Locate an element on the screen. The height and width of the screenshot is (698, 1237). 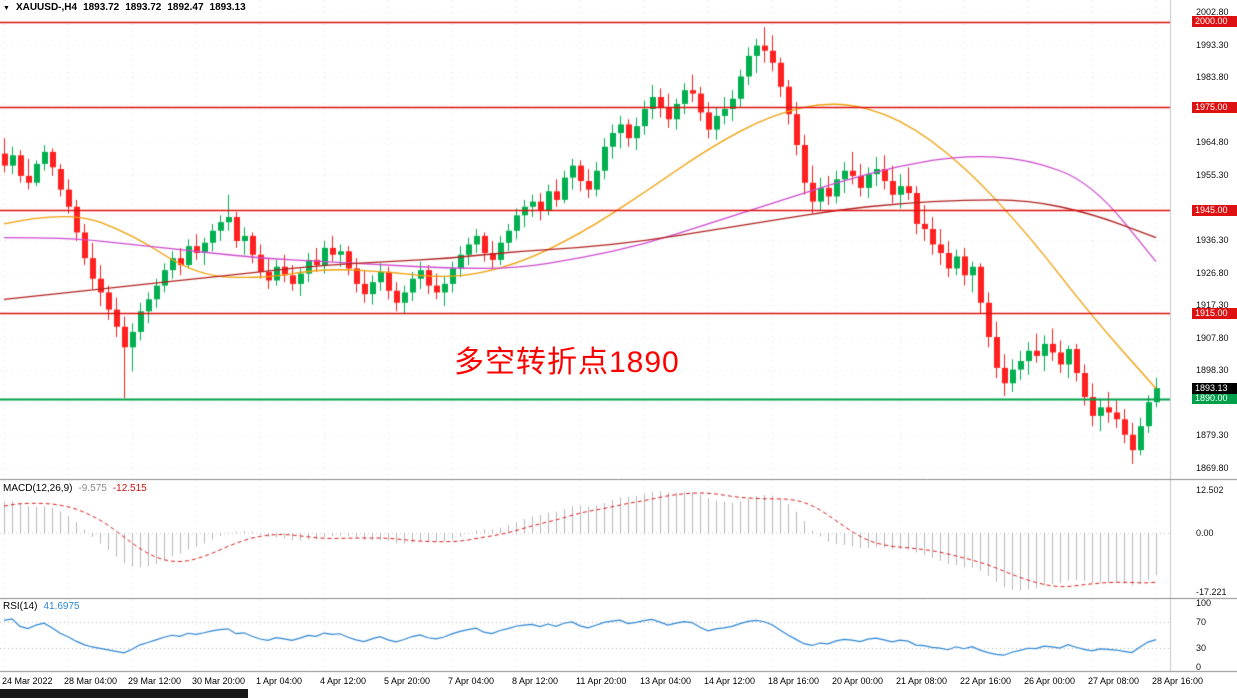
macd-indicator-label: MACD(12,26,9) -9.575 -12.515 is located at coordinates (75, 488).